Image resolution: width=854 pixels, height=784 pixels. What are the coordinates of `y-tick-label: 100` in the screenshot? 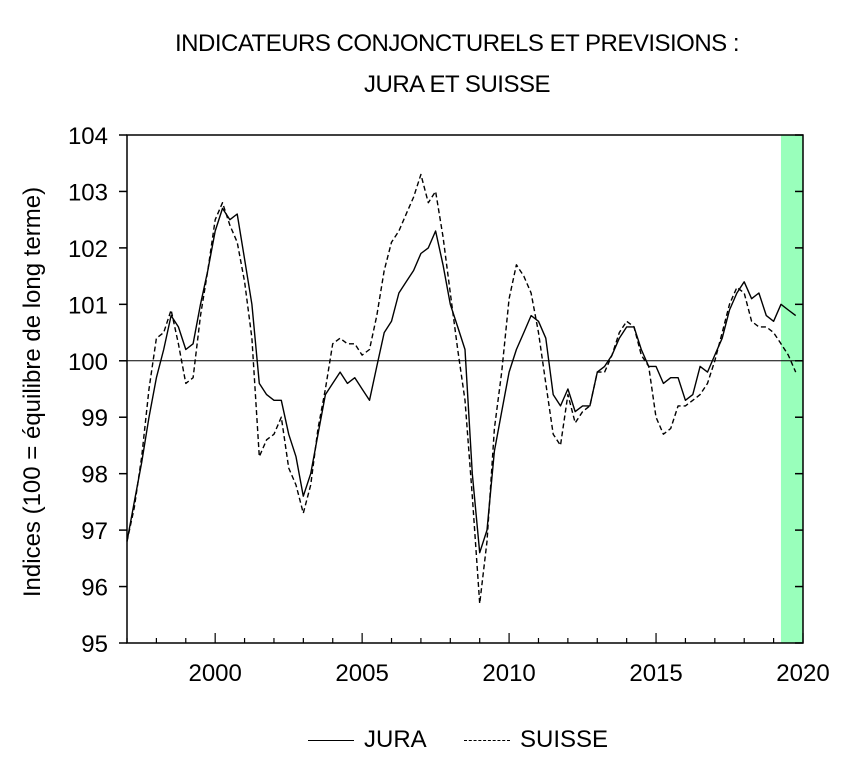 It's located at (88, 362).